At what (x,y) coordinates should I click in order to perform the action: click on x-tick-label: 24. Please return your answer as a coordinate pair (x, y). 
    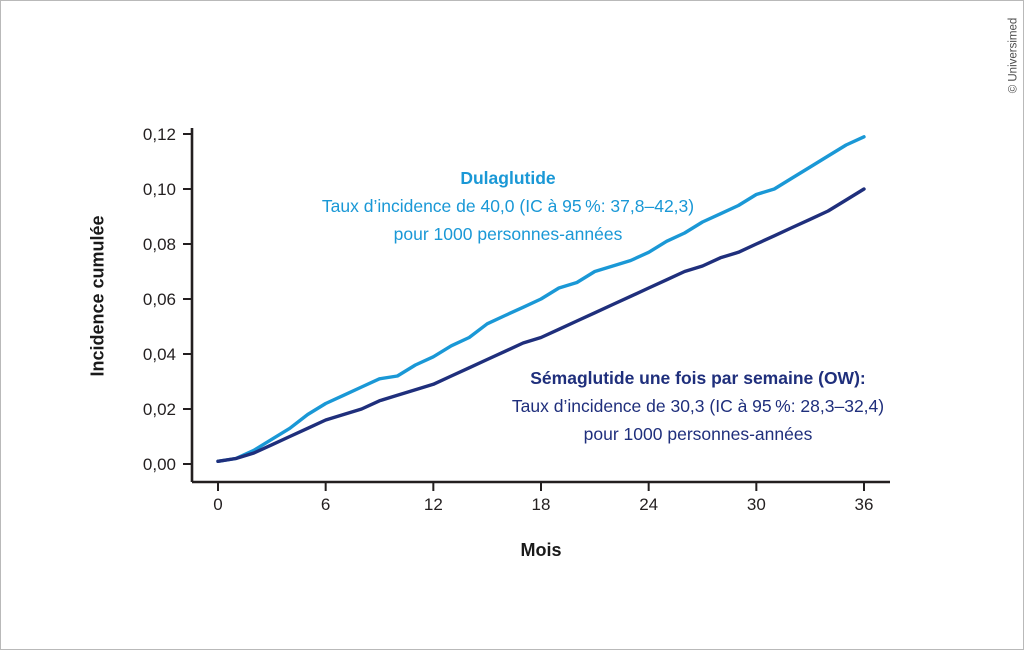
    Looking at the image, I should click on (649, 504).